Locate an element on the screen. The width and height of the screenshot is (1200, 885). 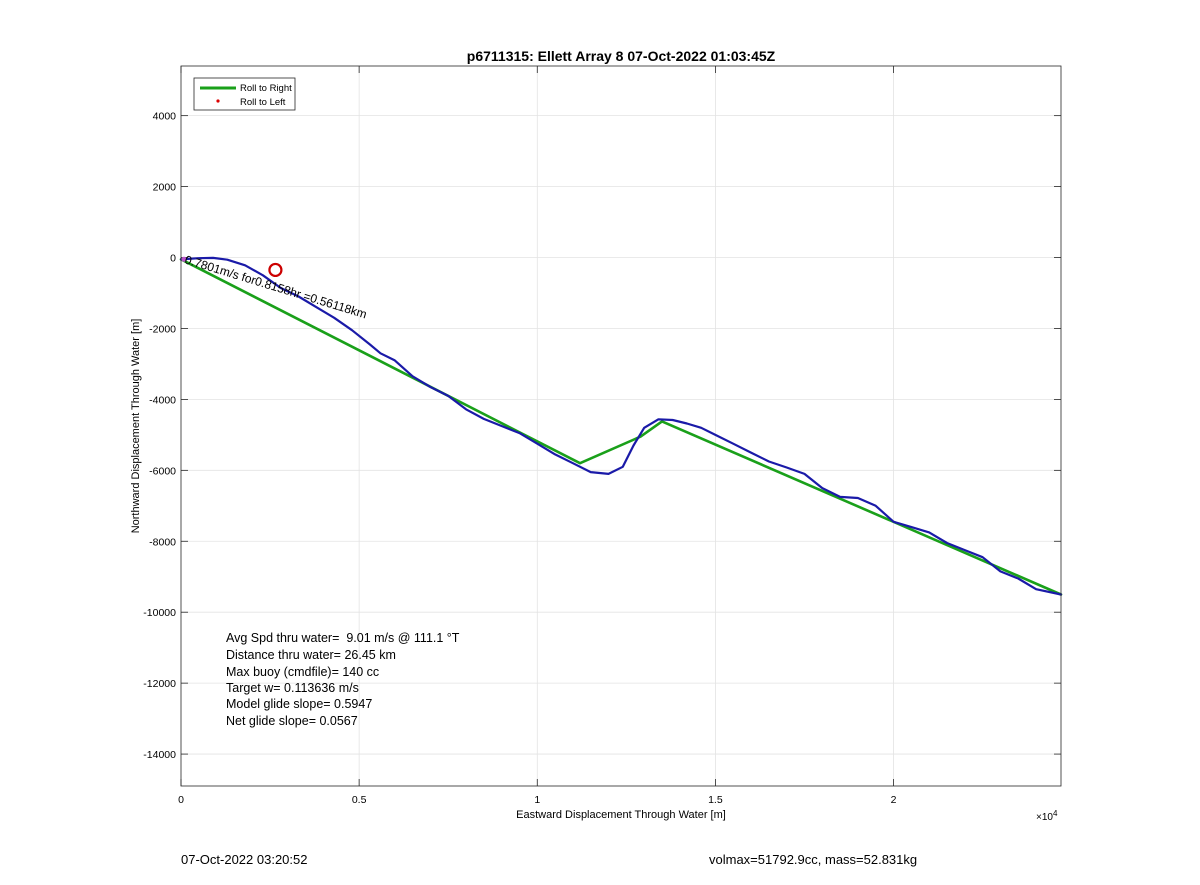
x-tick-label: 0 is located at coordinates (181, 800).